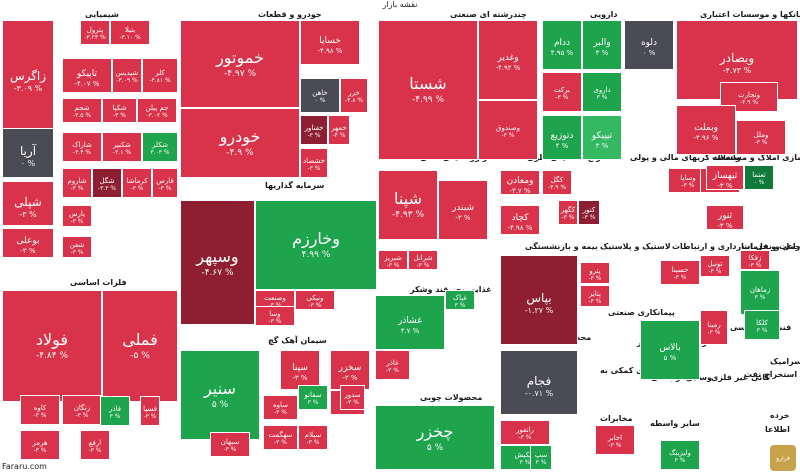 The image size is (800, 475). Describe the element at coordinates (28, 77) in the screenshot. I see `treemap-tile: زاگرس -۳.۰۹ %` at that location.